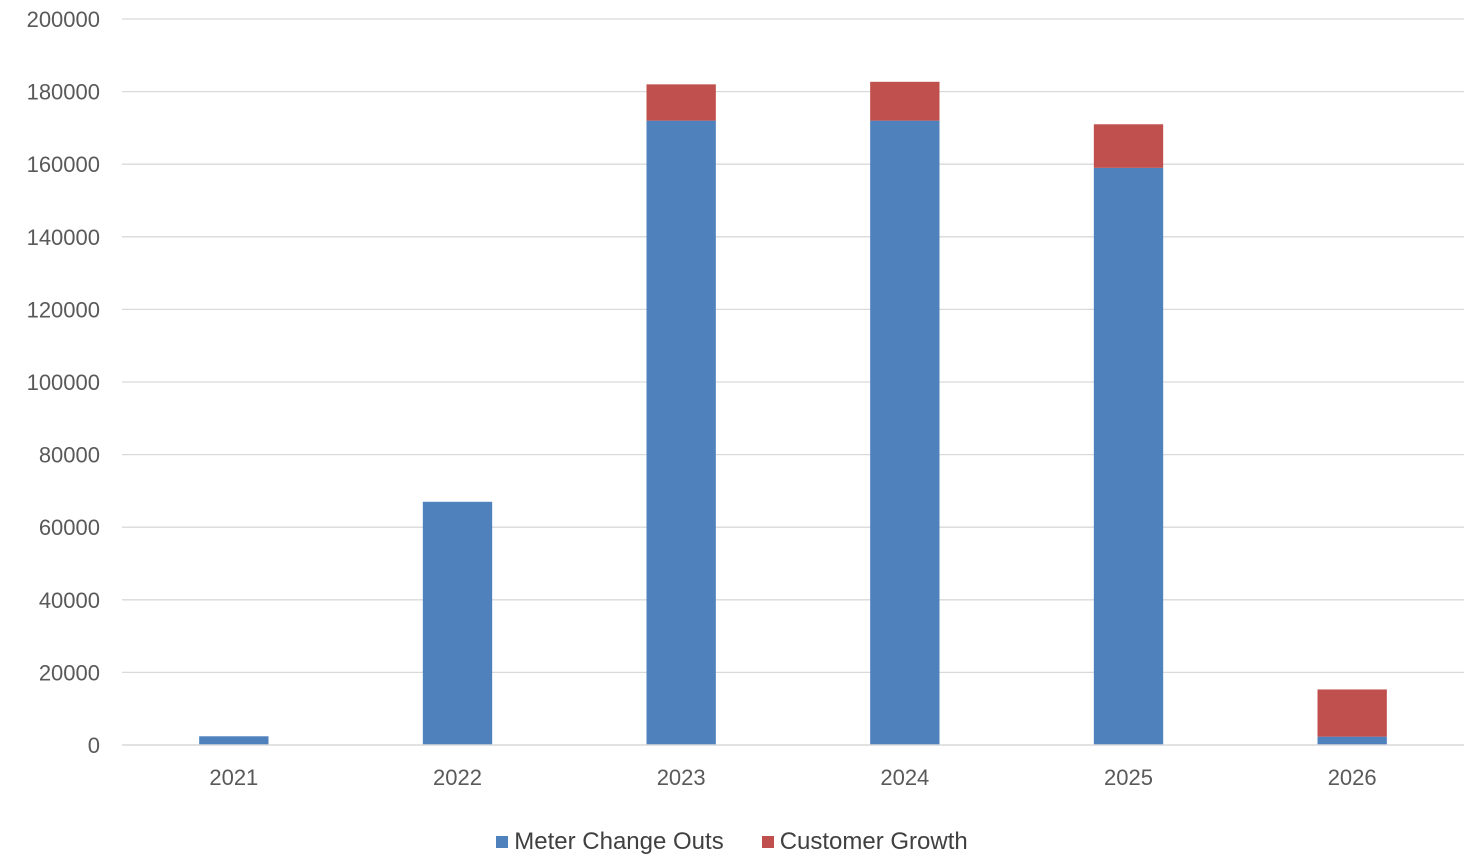 This screenshot has width=1464, height=860. I want to click on bar-meter-change-outs-2023, so click(681, 432).